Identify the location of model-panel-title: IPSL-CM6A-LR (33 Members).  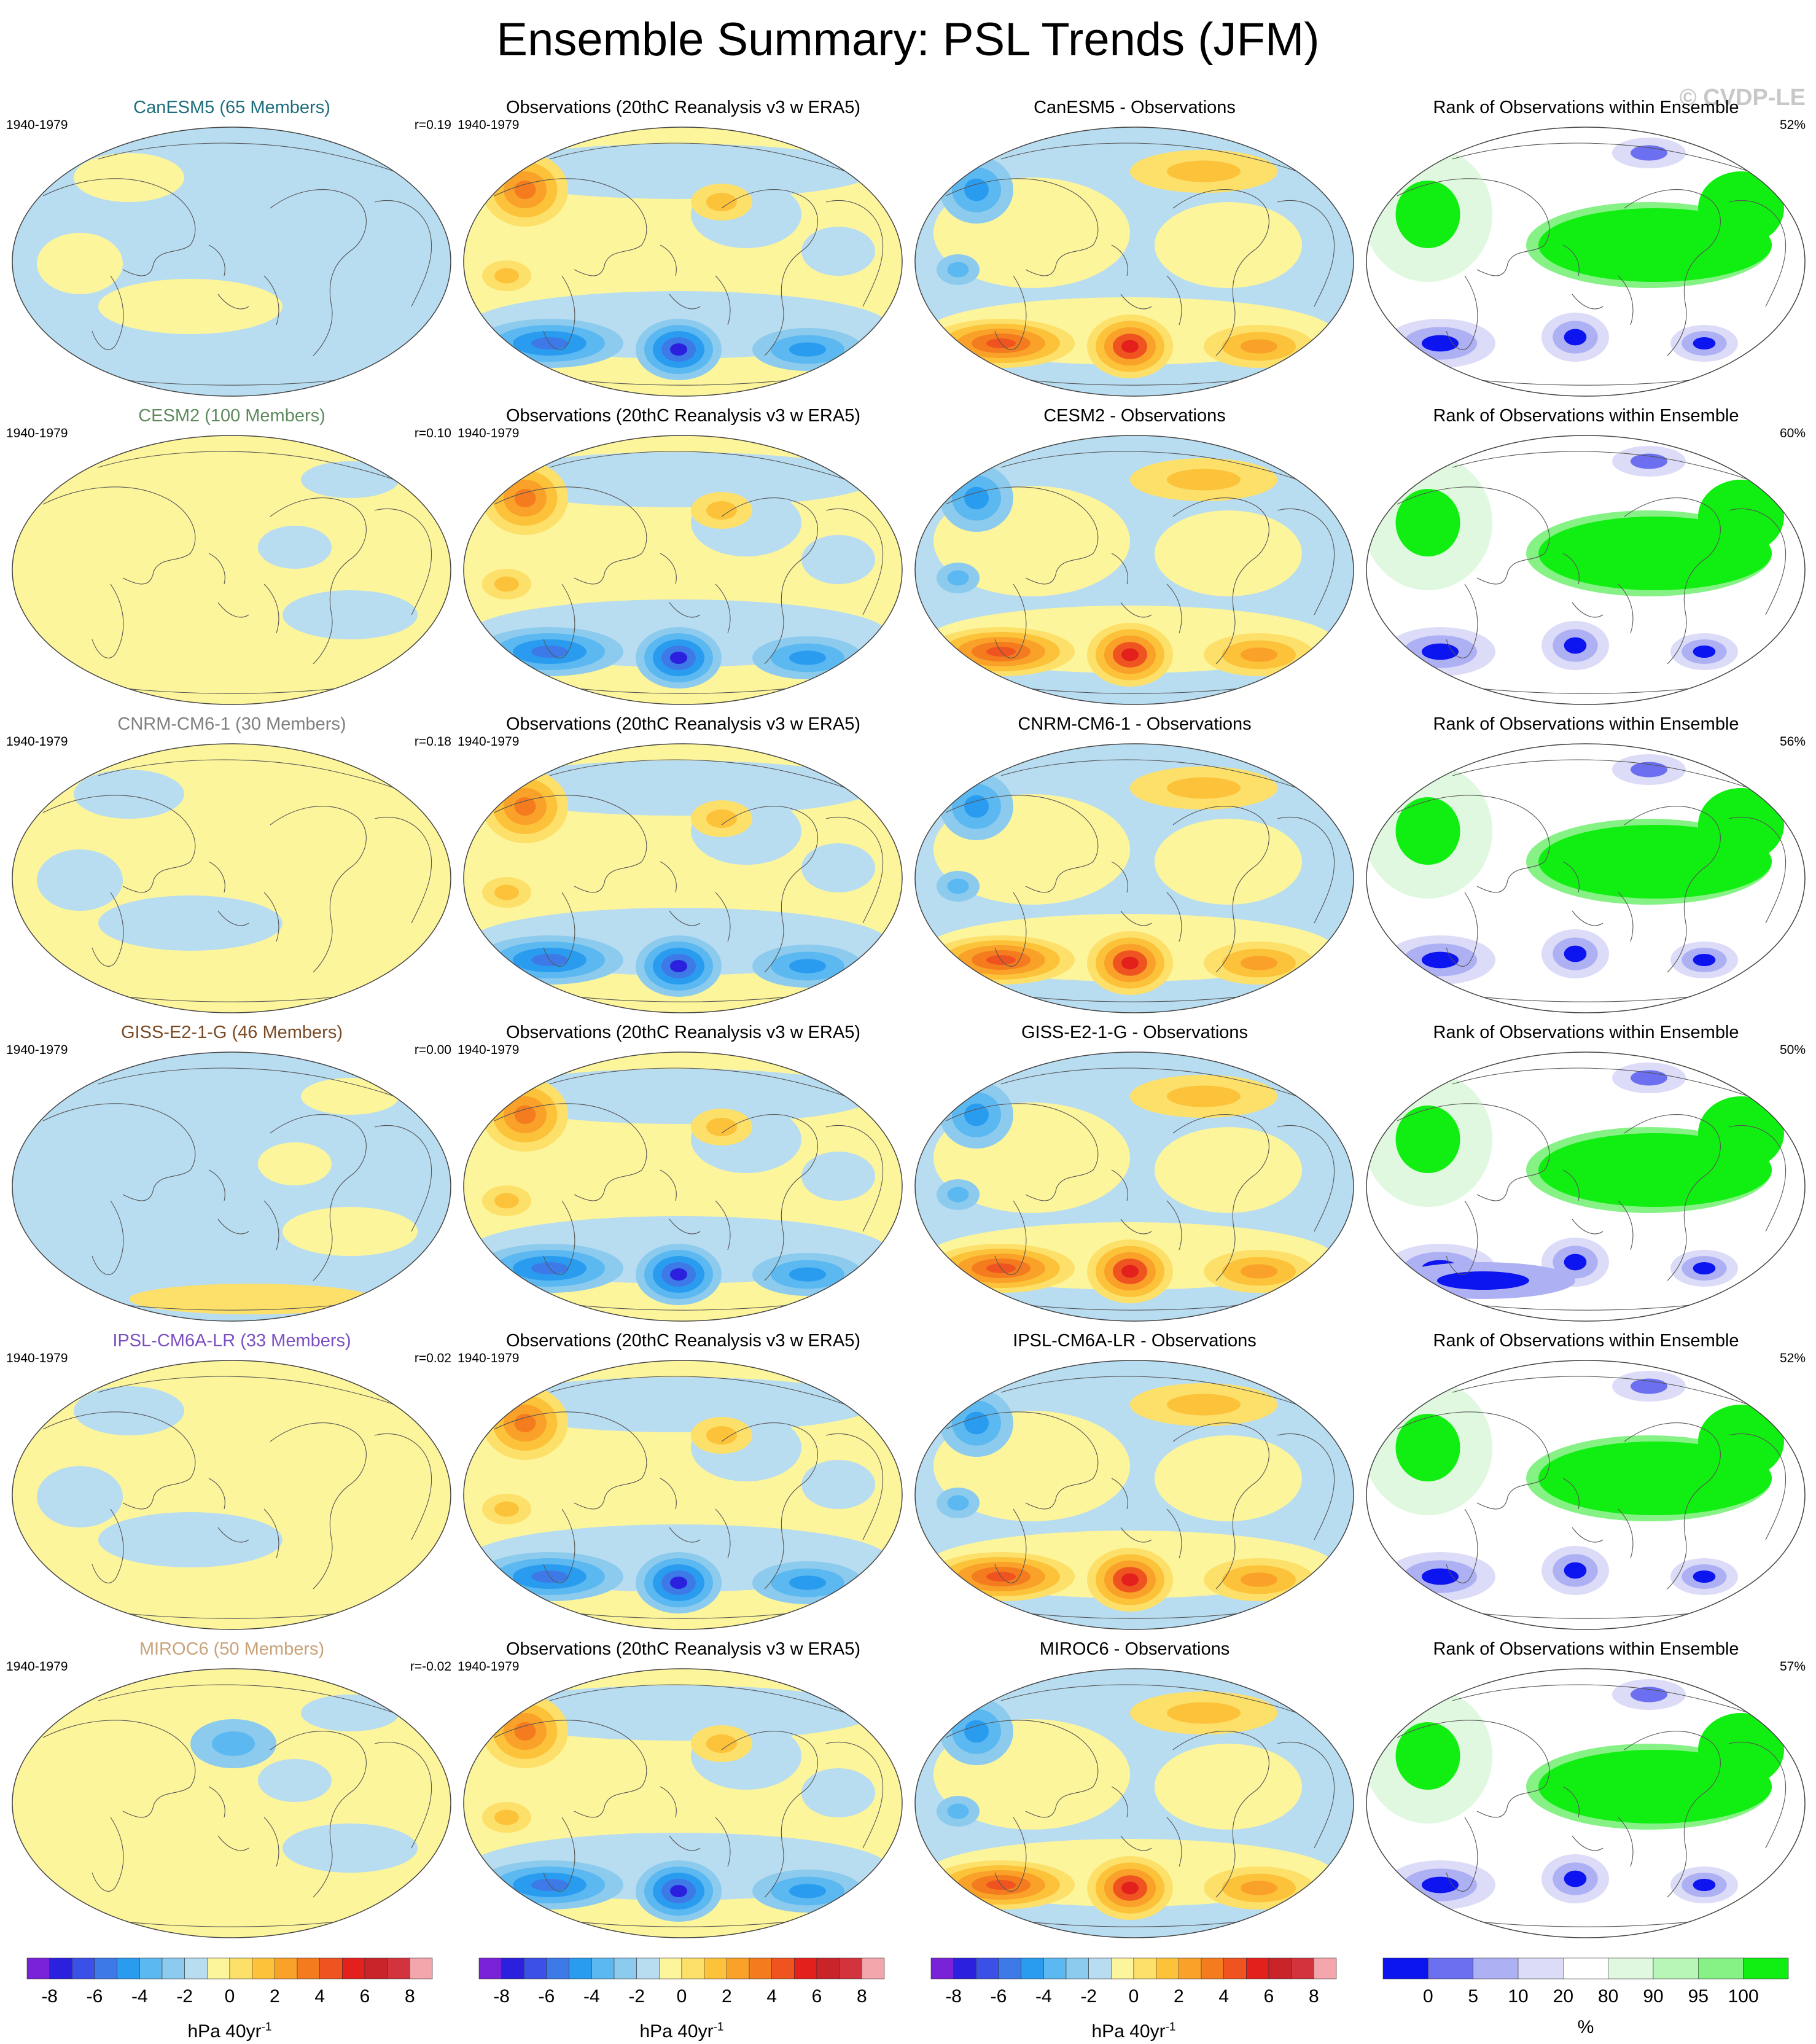
(231, 1341).